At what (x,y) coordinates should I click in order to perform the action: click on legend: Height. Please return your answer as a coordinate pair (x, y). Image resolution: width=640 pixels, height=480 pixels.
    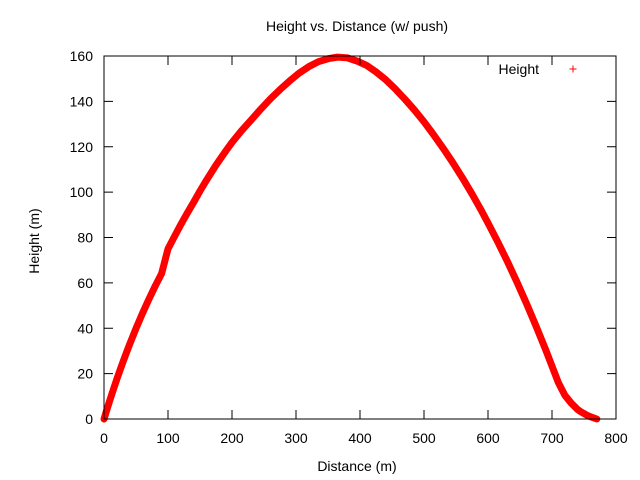
    Looking at the image, I should click on (538, 69).